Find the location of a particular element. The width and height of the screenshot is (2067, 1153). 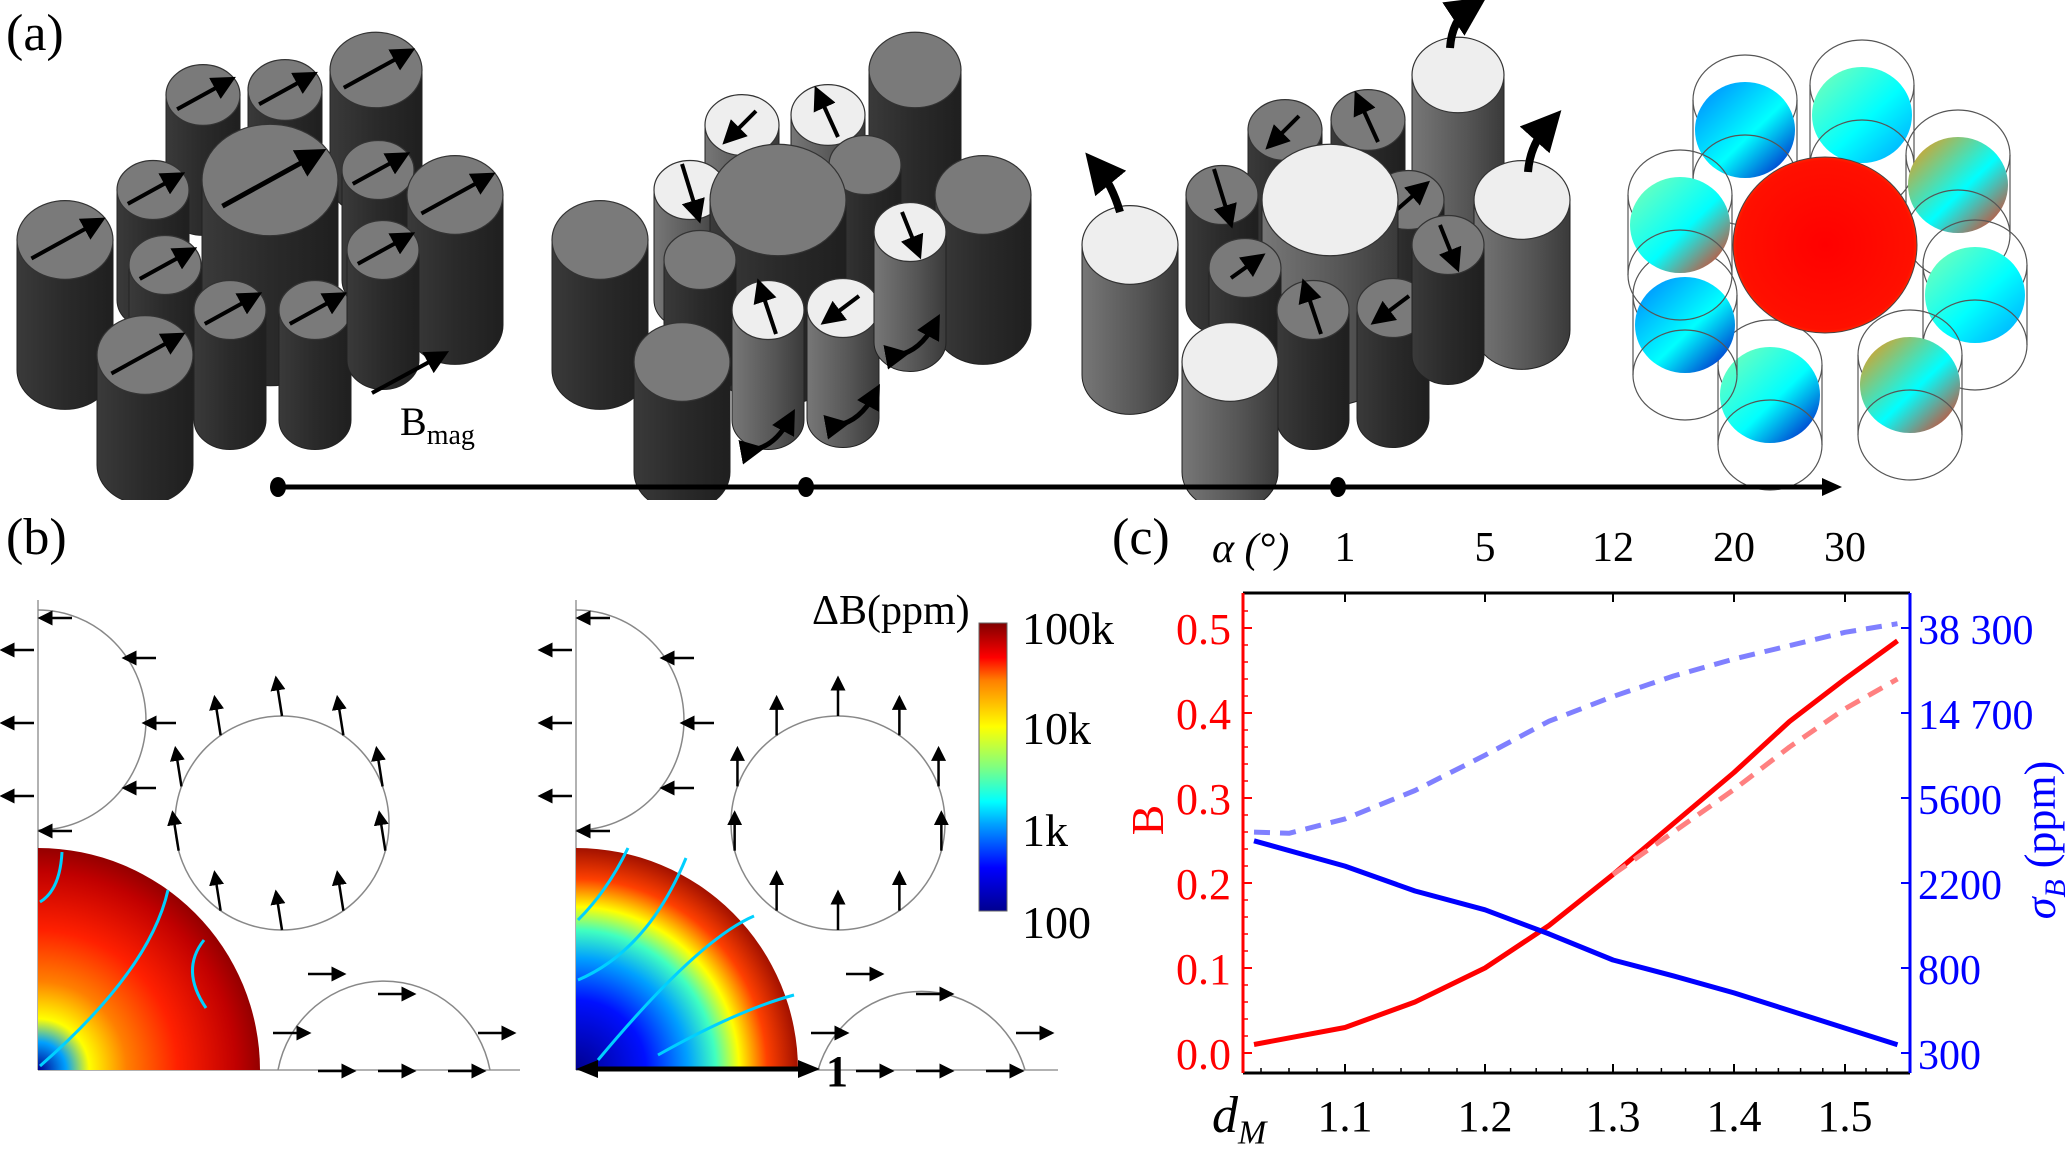

y-left-tick-label: 0.3 is located at coordinates (1203, 799).